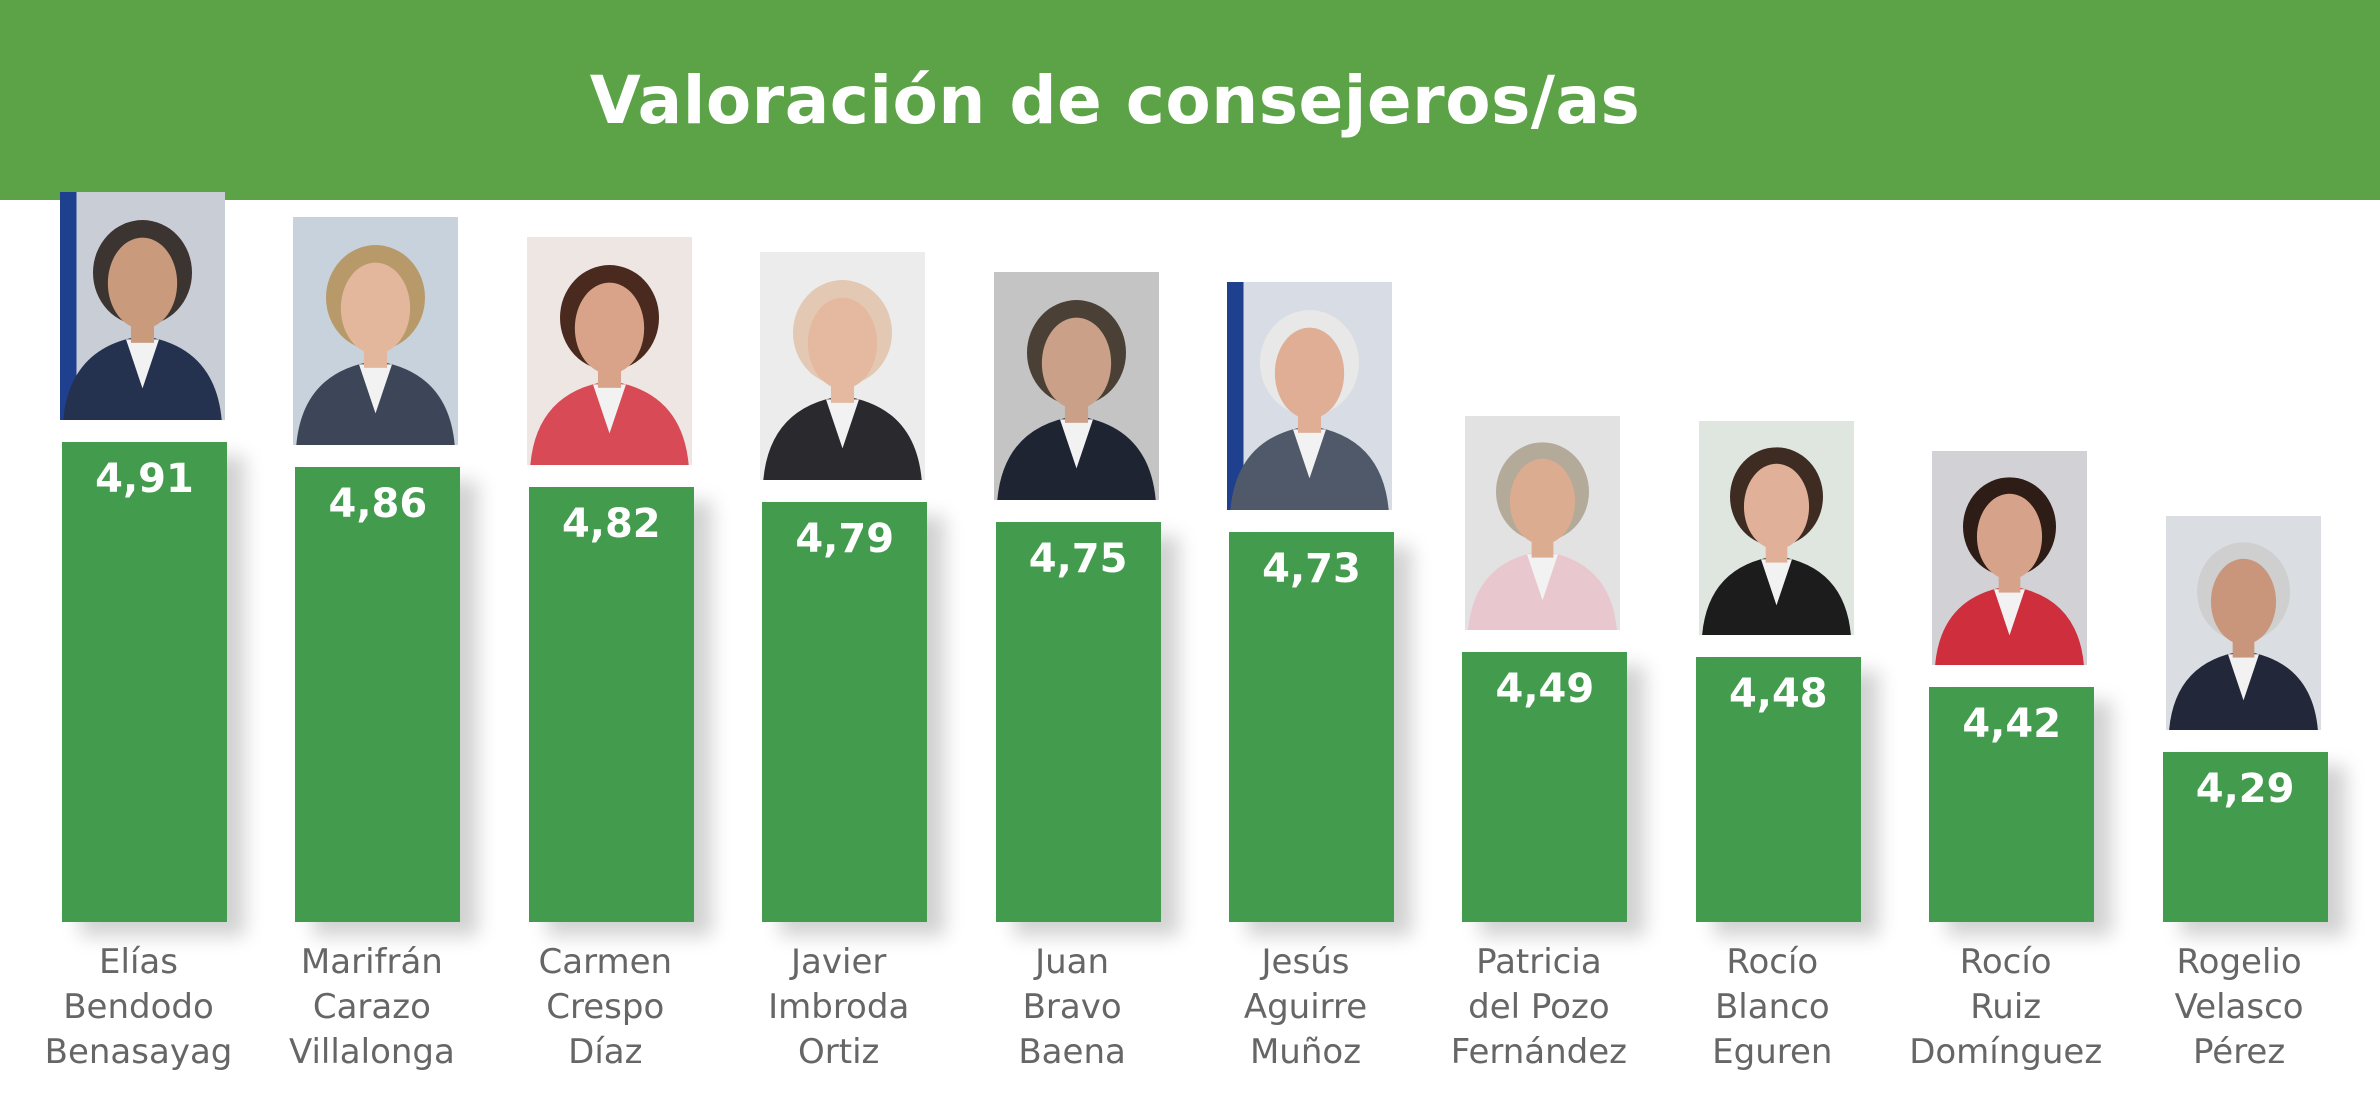 The height and width of the screenshot is (1114, 2380). Describe the element at coordinates (1772, 1052) in the screenshot. I see `category-label-line: Eguren` at that location.